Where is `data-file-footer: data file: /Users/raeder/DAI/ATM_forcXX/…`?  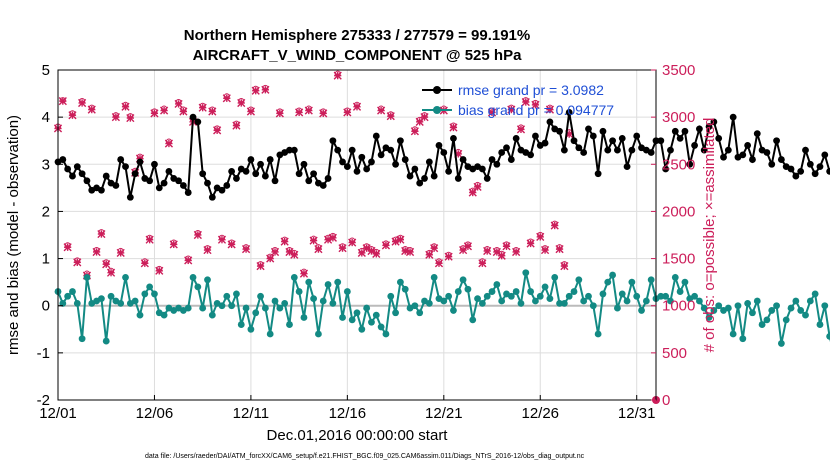 data-file-footer: data file: /Users/raeder/DAI/ATM_forcXX/… is located at coordinates (365, 456).